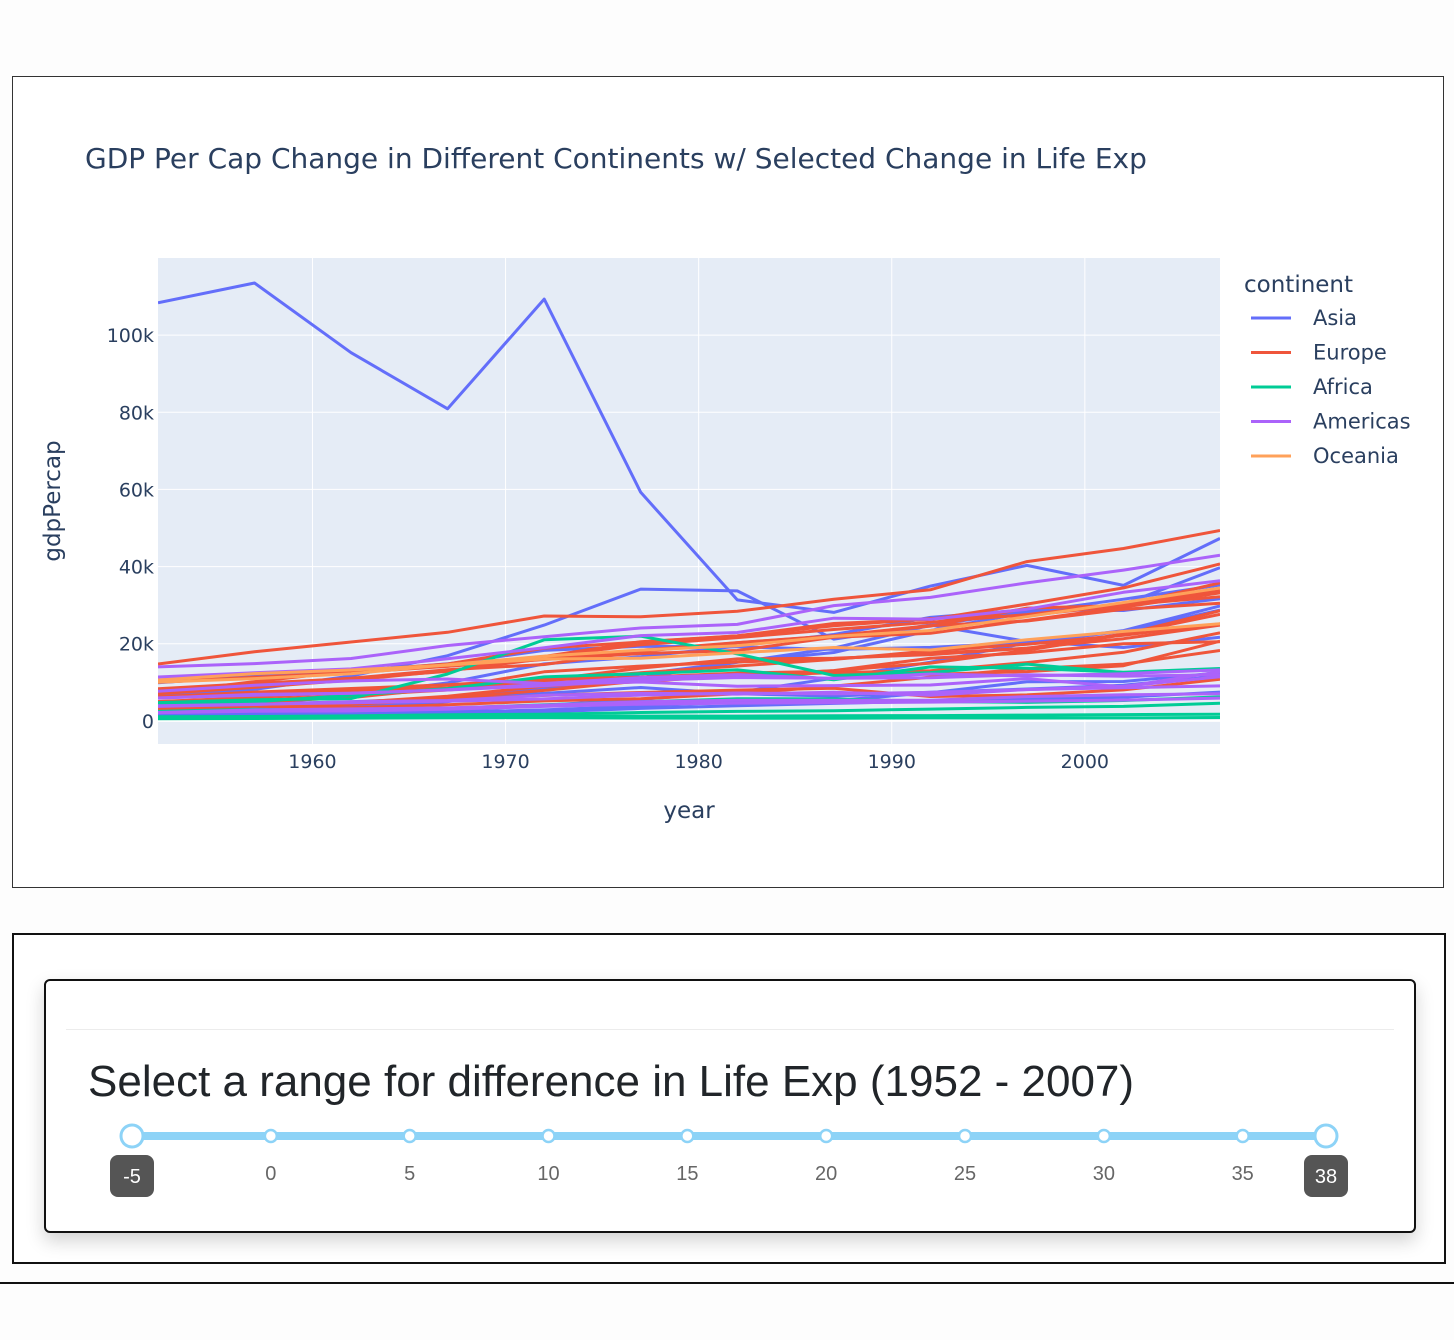  I want to click on slider-handle-low, so click(132, 1136).